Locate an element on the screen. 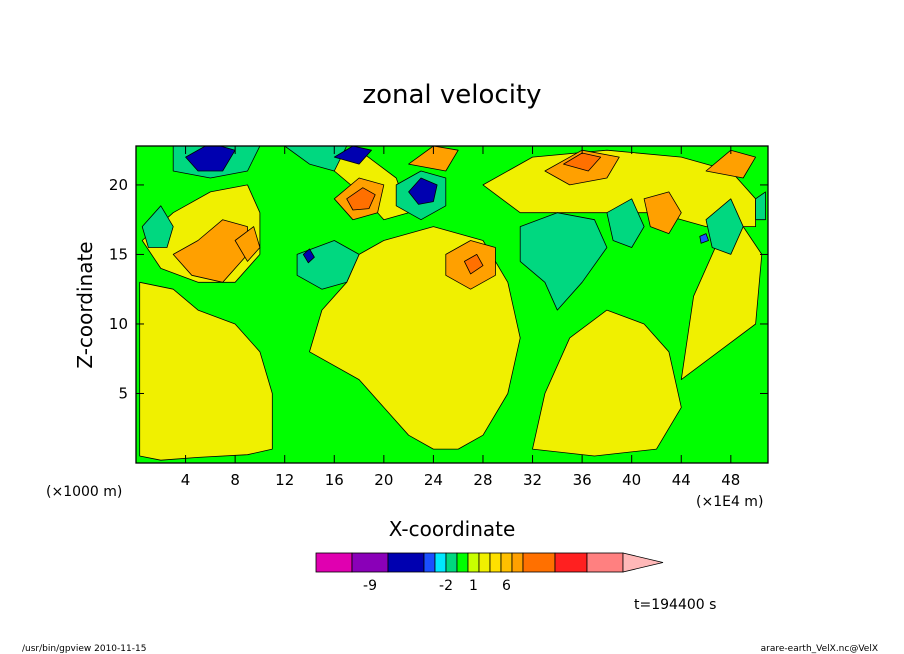  colorbar-label: 1 is located at coordinates (473, 586).